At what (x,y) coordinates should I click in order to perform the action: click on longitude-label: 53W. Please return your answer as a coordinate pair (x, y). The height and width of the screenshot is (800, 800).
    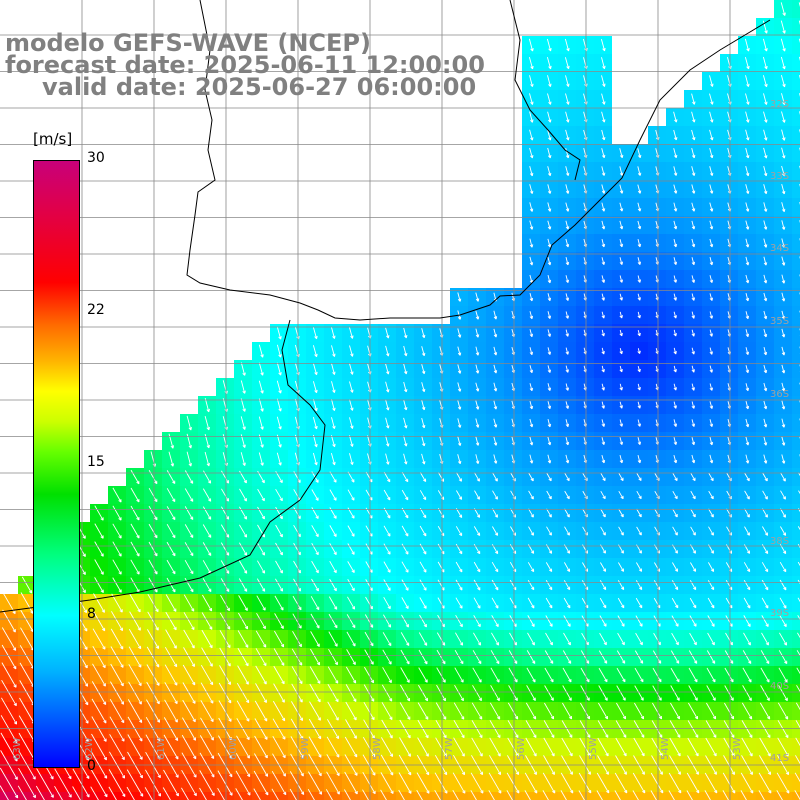
    Looking at the image, I should click on (737, 748).